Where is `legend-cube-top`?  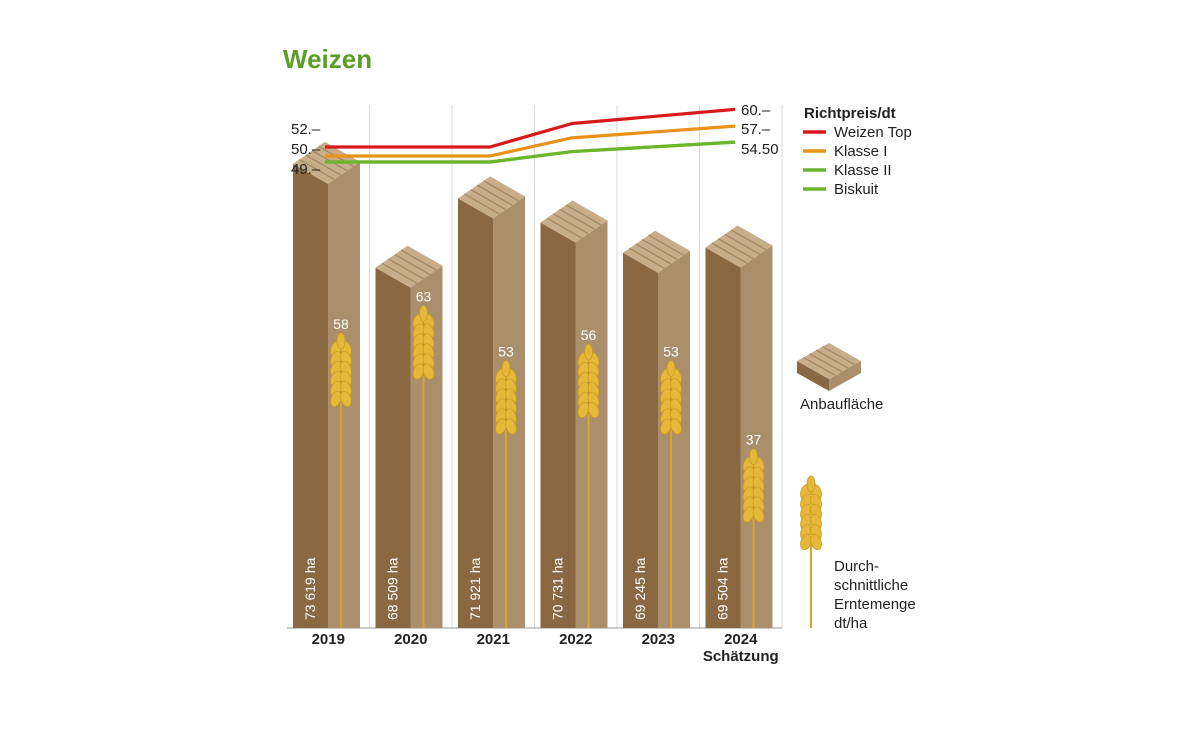 legend-cube-top is located at coordinates (829, 361).